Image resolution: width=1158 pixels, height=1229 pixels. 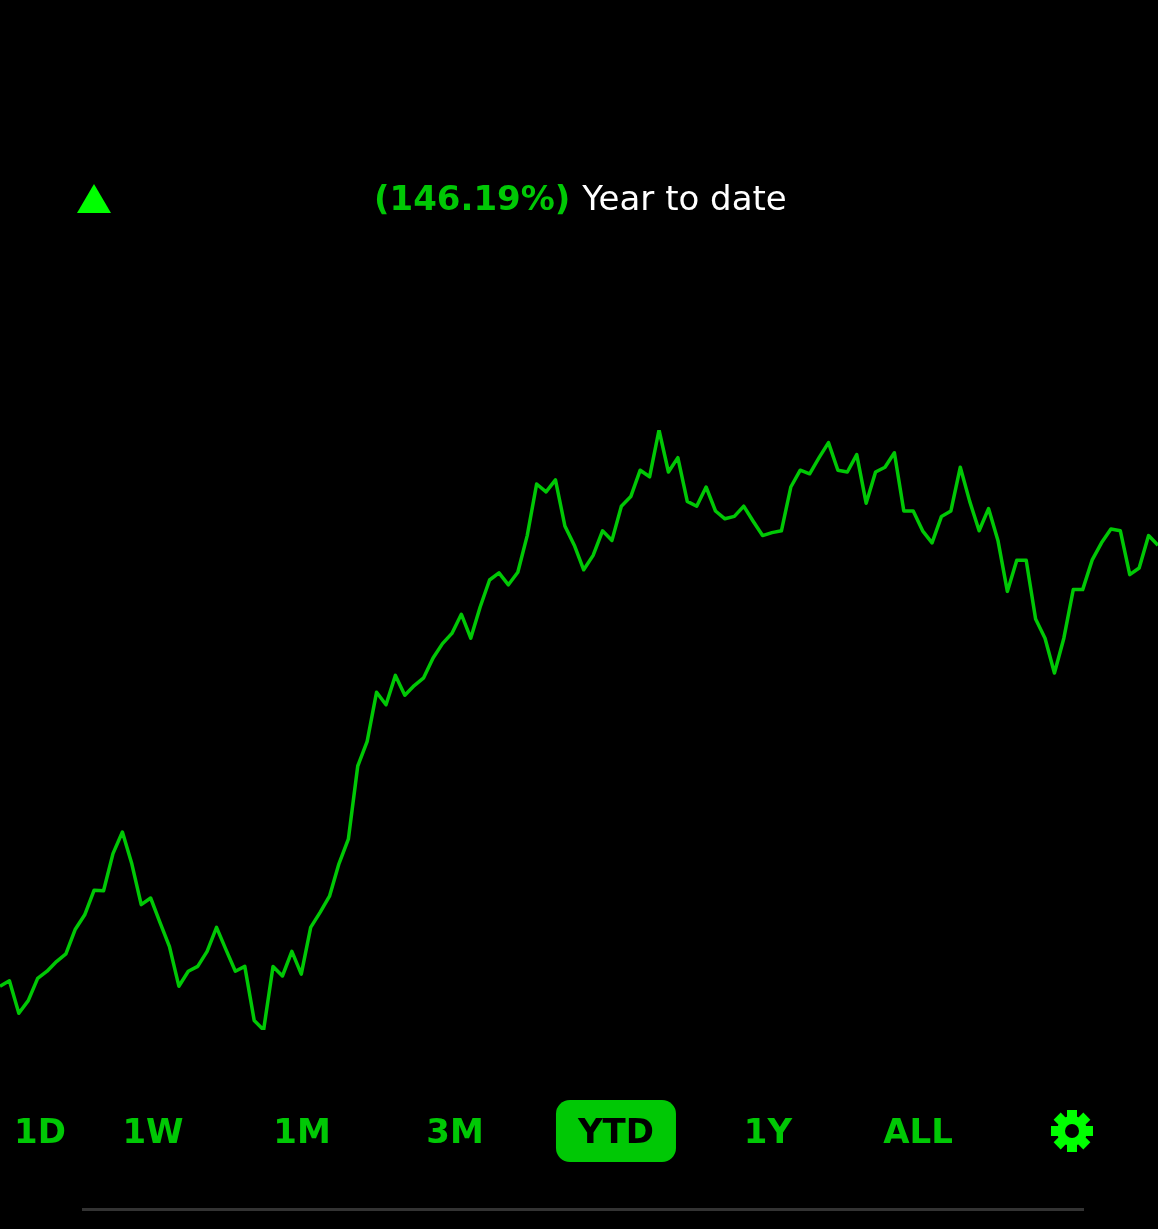 What do you see at coordinates (684, 198) in the screenshot?
I see `text: Year to date` at bounding box center [684, 198].